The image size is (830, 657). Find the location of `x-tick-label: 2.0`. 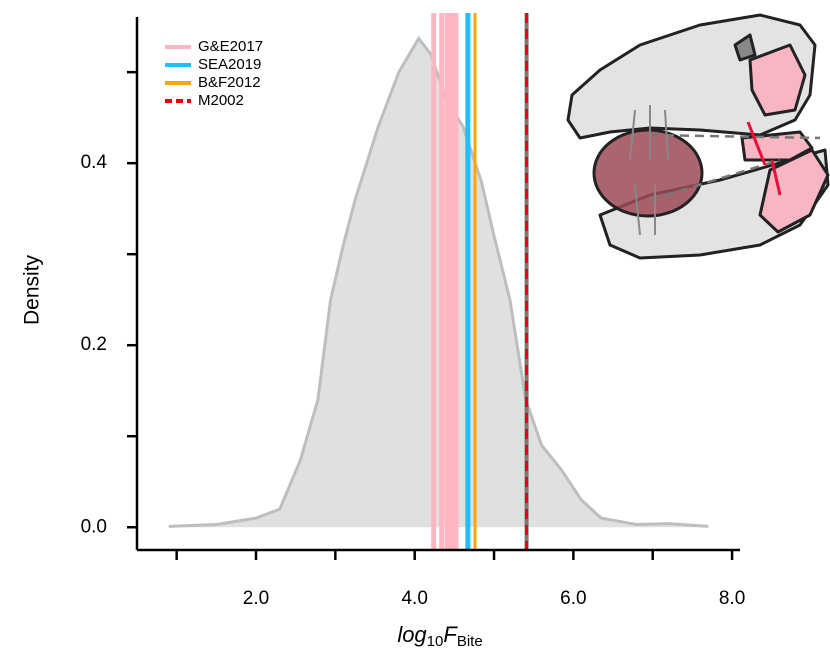

x-tick-label: 2.0 is located at coordinates (256, 598).